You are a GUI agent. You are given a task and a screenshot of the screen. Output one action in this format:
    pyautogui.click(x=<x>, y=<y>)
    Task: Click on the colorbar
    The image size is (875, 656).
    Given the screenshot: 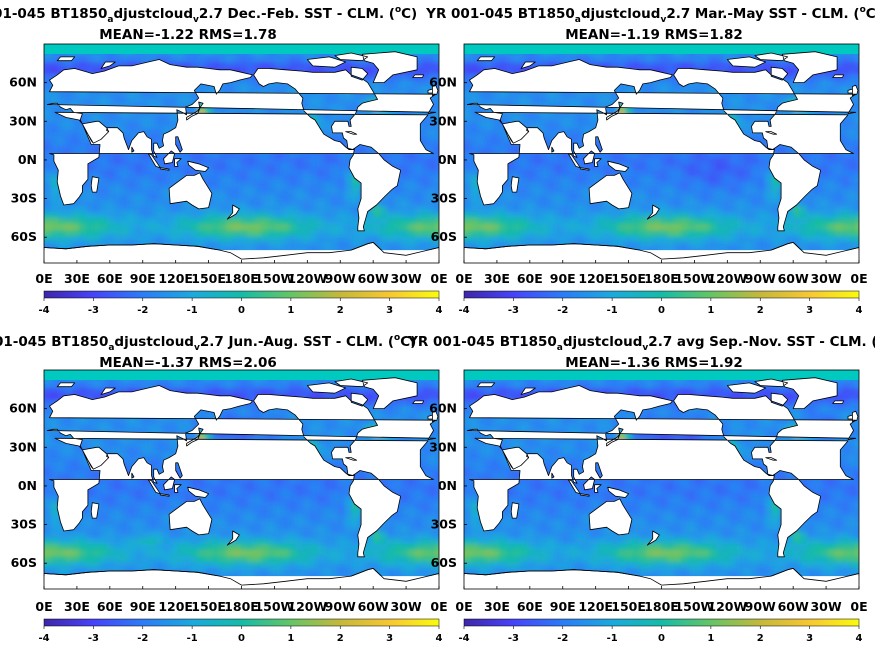 What is the action you would take?
    pyautogui.click(x=241, y=622)
    